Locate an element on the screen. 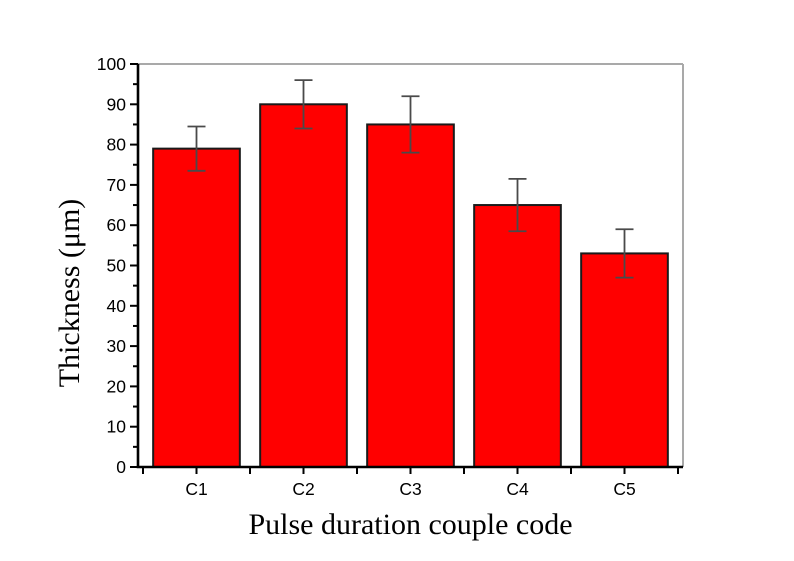  x-category-label: C4 is located at coordinates (517, 489).